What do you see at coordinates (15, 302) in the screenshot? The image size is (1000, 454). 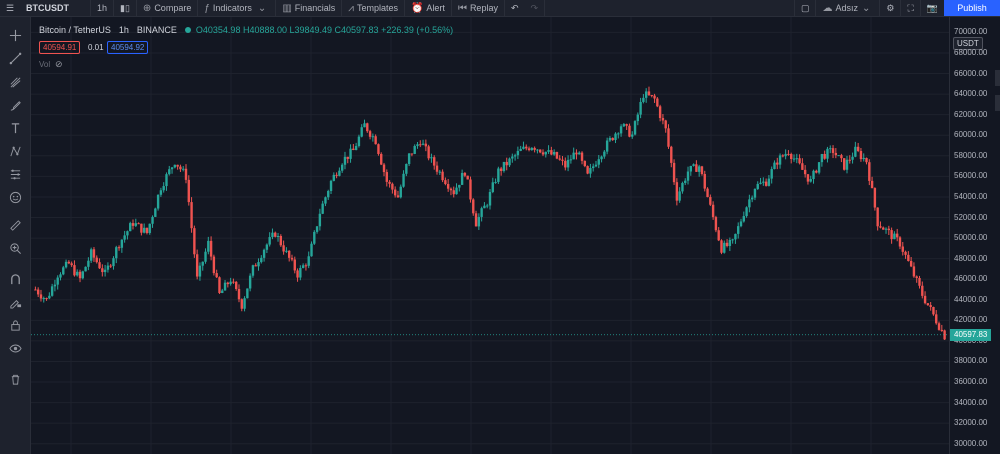 I see `lock-drawings-tool` at bounding box center [15, 302].